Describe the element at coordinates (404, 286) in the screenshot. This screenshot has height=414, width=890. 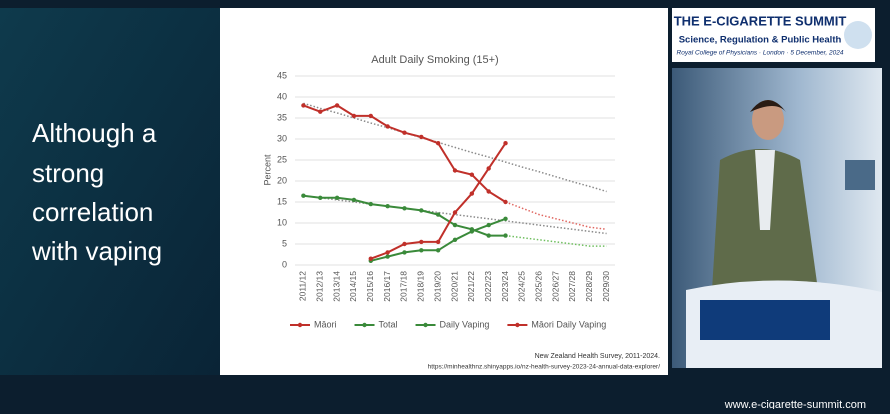
I see `x-tick-label: 2017/18` at that location.